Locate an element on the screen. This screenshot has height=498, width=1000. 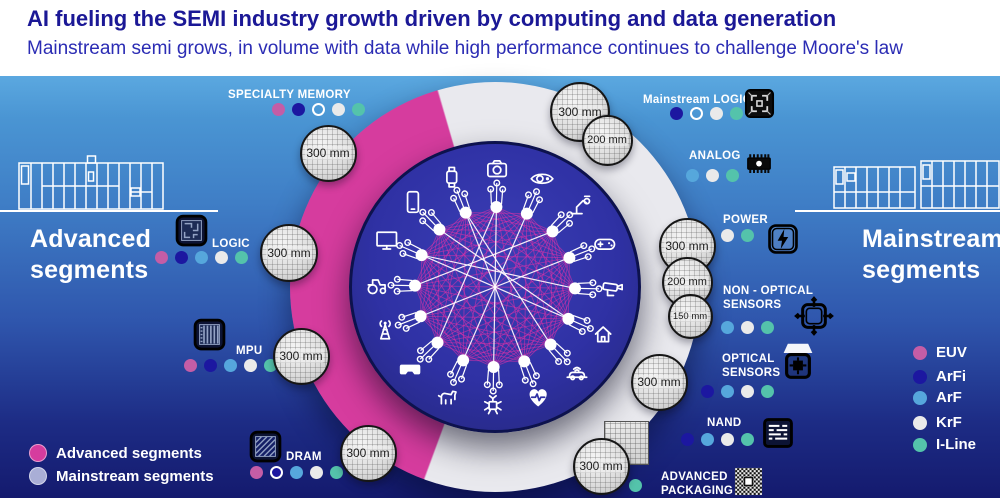
segment-dots-advanced-packaging is located at coordinates (635, 485).